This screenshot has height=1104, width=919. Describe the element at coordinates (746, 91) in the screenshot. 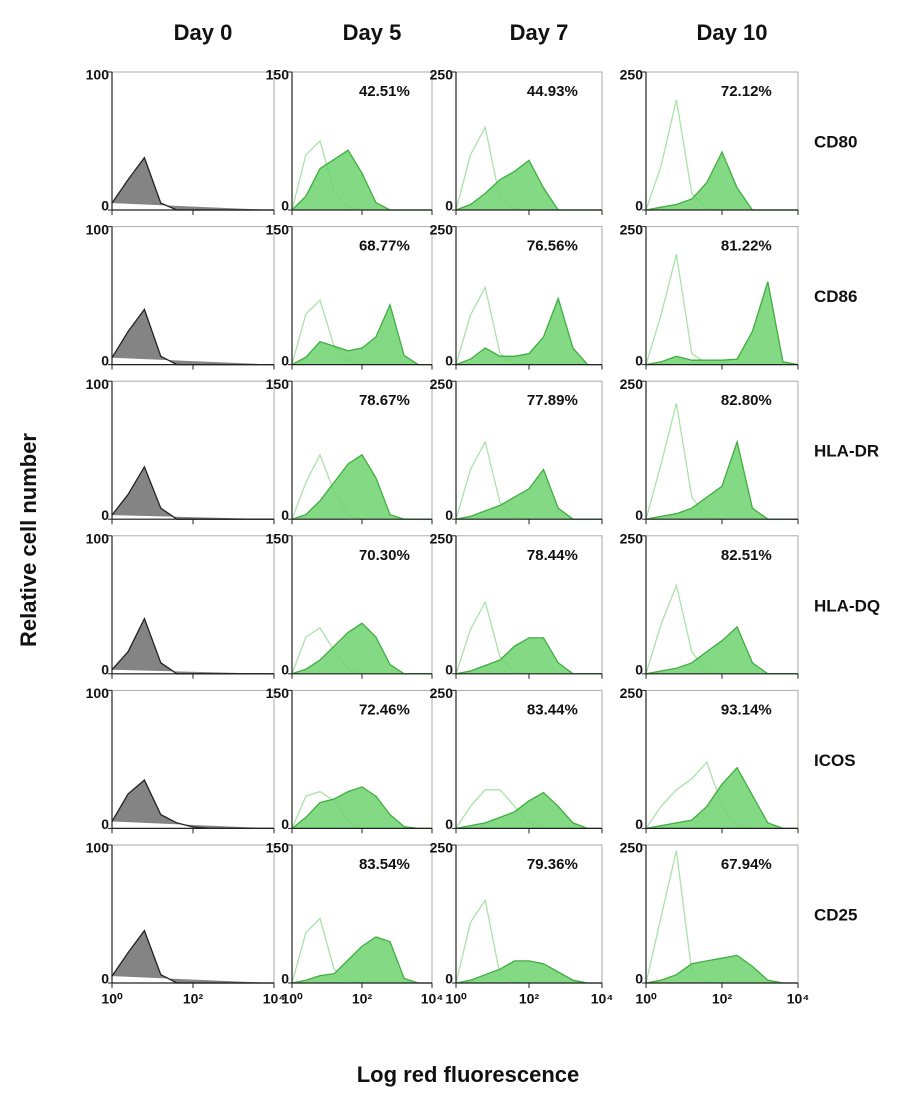

I see `percent-label: 72.12%` at that location.